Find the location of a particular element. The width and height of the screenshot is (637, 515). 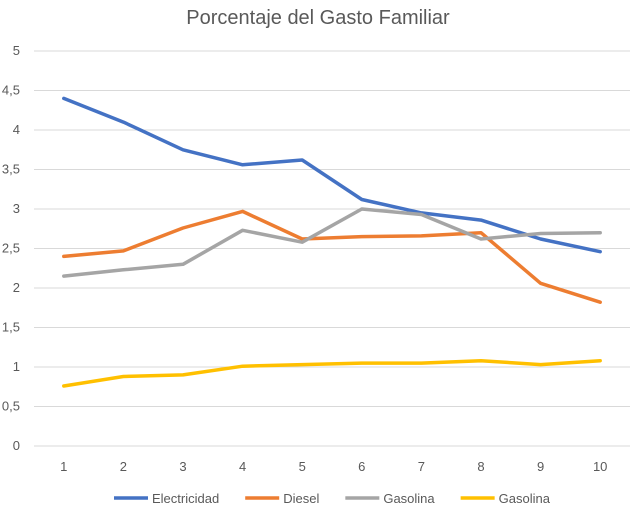

legend: Electricidad Diesel Gasolina Gasolina is located at coordinates (332, 498).